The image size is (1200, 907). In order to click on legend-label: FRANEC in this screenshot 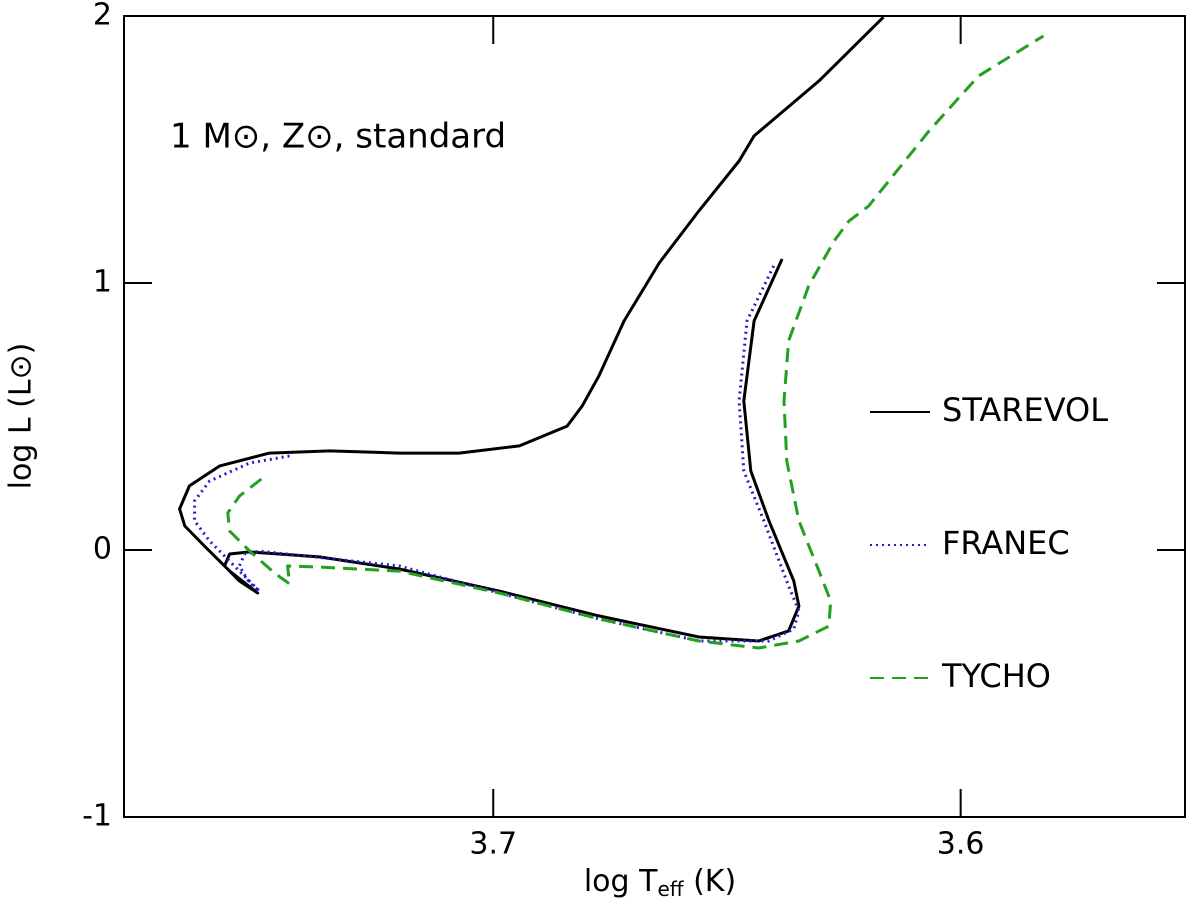, I will do `click(1006, 543)`.